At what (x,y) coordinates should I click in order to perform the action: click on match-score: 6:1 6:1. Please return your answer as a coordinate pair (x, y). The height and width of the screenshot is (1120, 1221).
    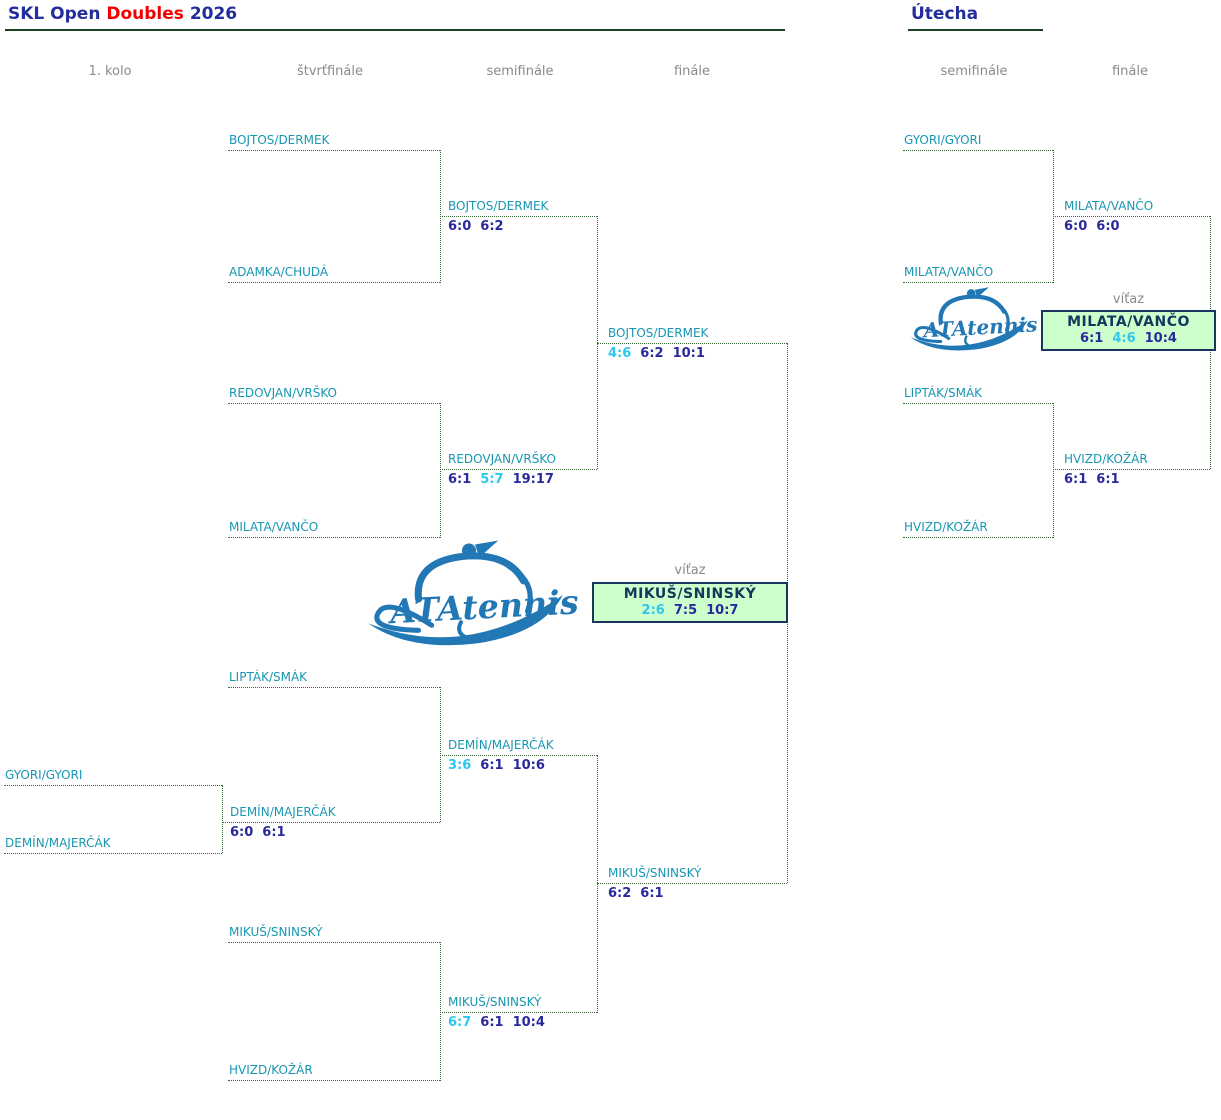
    Looking at the image, I should click on (1131, 479).